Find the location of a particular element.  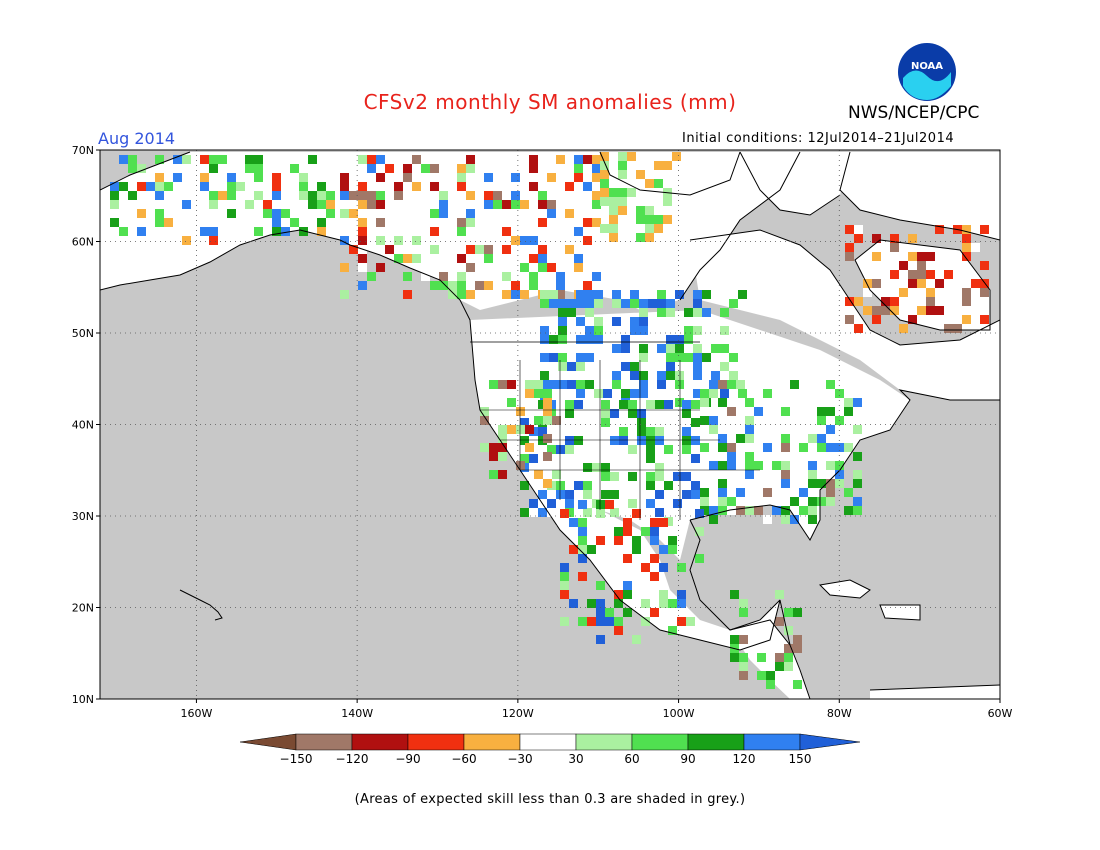

agency-label: NWS/NCEP/CPC is located at coordinates (914, 113).